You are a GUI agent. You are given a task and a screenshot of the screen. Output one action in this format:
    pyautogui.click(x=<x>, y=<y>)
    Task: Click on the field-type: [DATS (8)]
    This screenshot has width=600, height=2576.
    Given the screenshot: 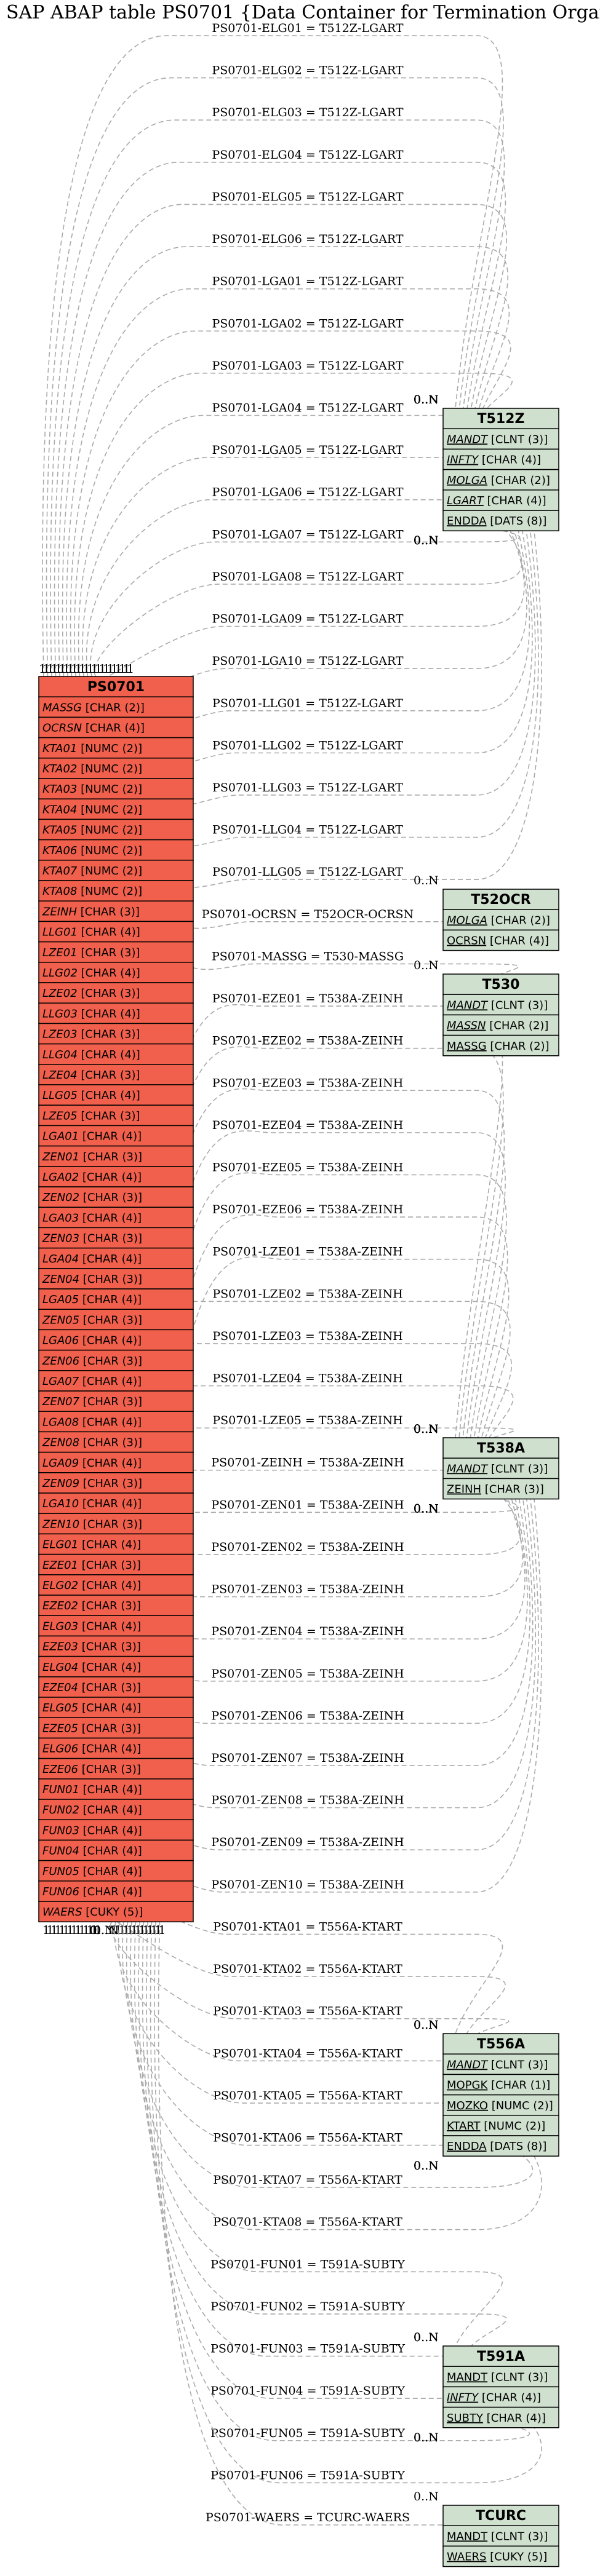 What is the action you would take?
    pyautogui.click(x=517, y=2146)
    